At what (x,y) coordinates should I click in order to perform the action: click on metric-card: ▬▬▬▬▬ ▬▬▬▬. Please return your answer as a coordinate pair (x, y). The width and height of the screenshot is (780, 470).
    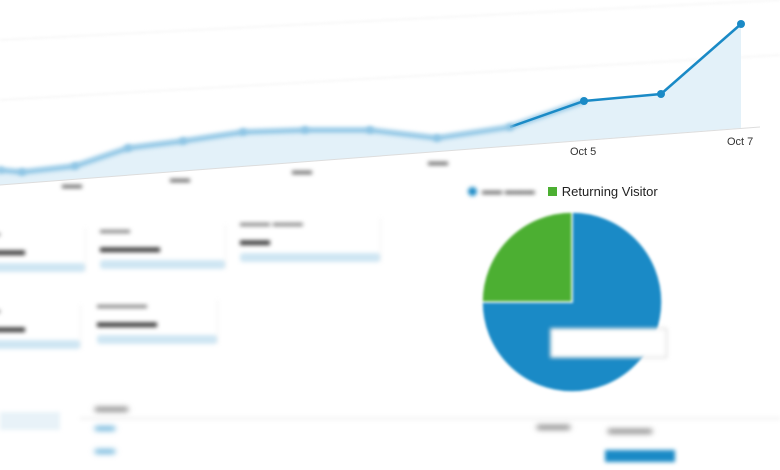
    Looking at the image, I should click on (157, 322).